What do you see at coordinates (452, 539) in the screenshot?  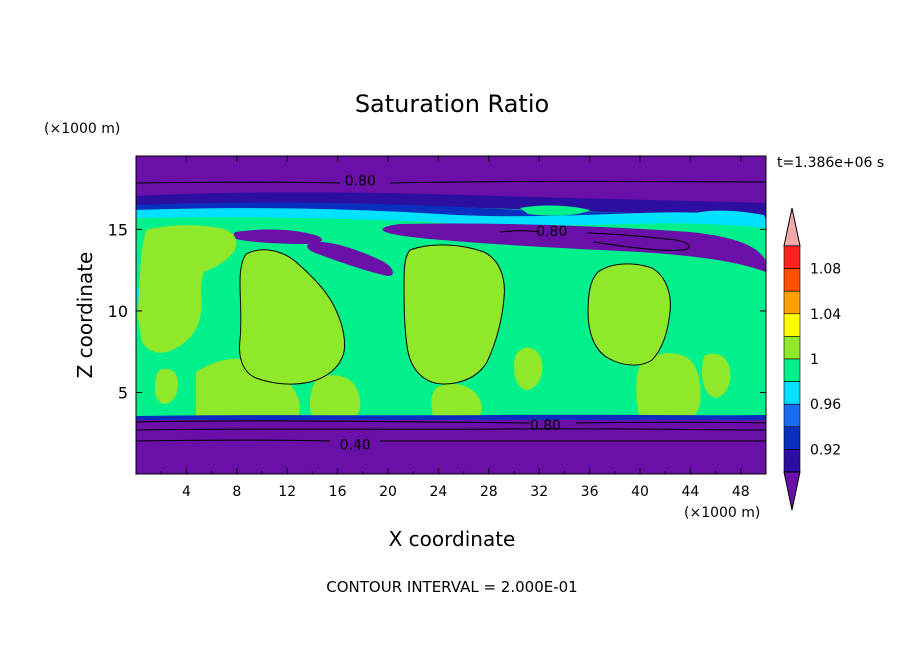 I see `x-axis-label: X coordinate` at bounding box center [452, 539].